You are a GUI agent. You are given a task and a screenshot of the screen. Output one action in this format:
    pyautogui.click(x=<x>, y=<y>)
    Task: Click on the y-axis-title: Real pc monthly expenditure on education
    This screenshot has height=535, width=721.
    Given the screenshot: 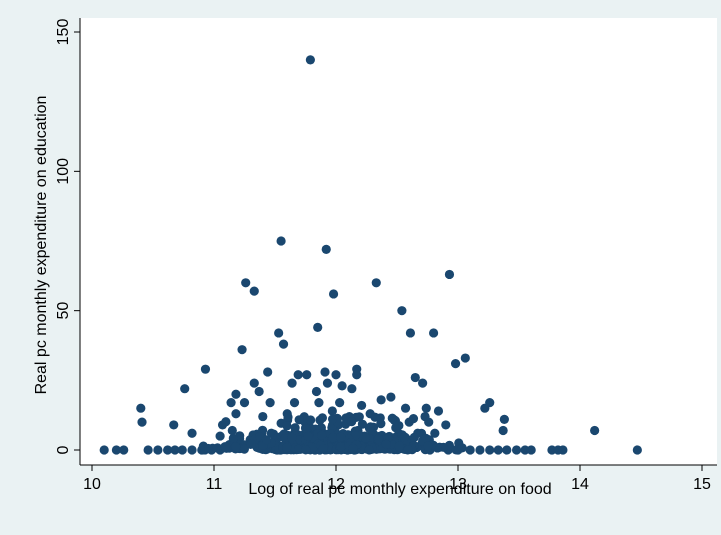 What is the action you would take?
    pyautogui.click(x=41, y=245)
    